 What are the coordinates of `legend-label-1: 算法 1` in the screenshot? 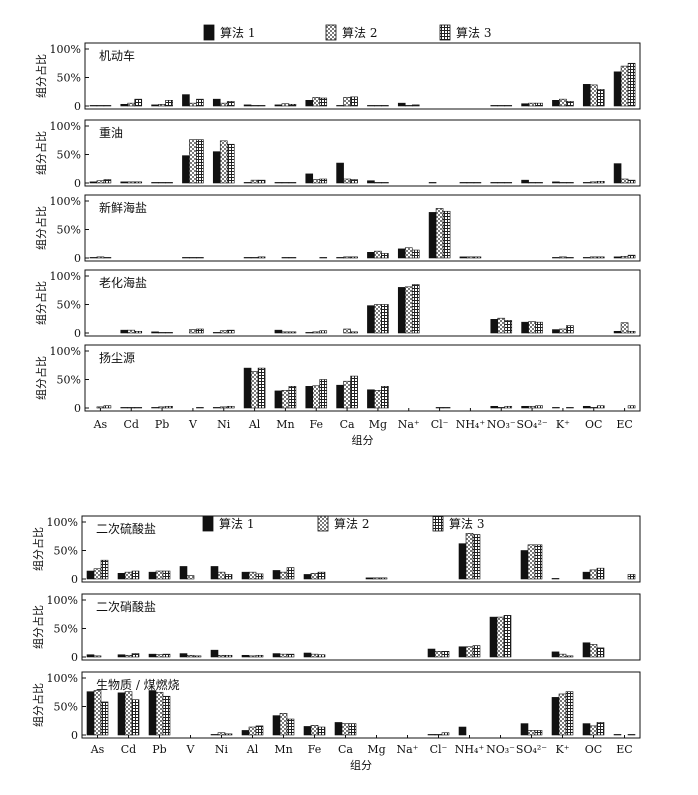 It's located at (236, 523).